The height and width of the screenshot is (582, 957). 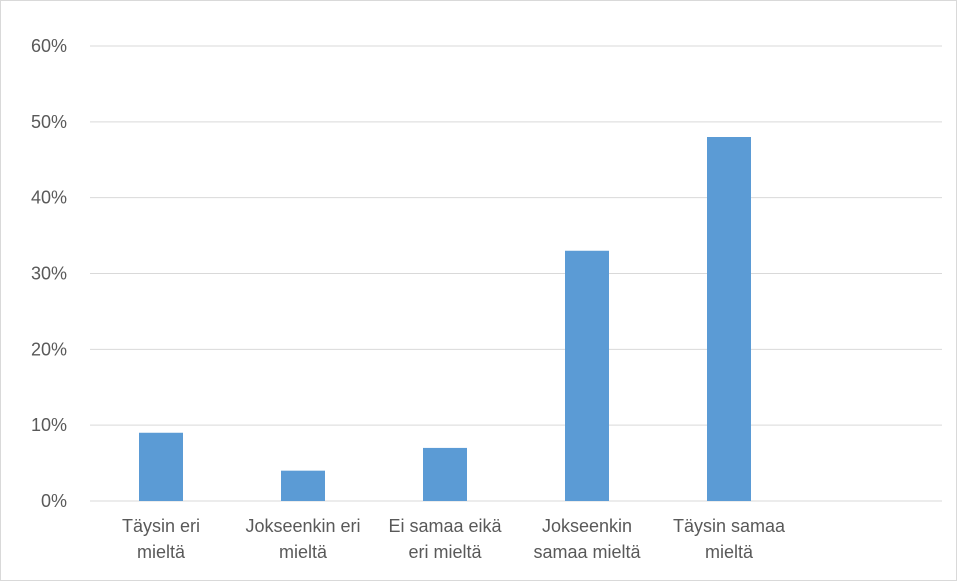 I want to click on x-category-label: Täysin samaa mieltä, so click(x=729, y=539).